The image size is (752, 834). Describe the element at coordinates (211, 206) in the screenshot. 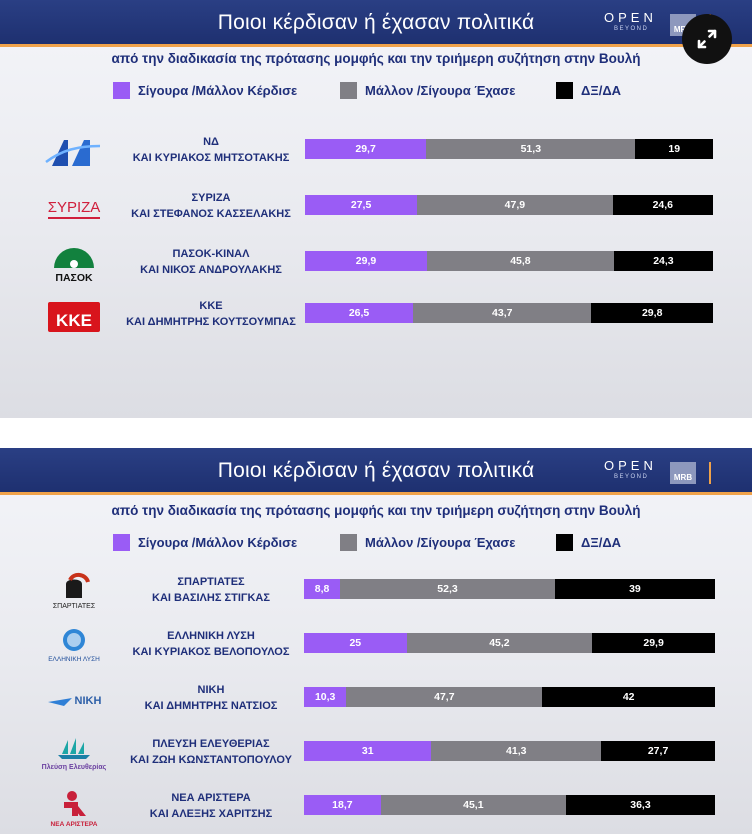

I see `party-name: ΣΥΡΙΖΑ ΚΑΙ ΣΤΕΦΑΝΟΣ ΚΑΣΣΕΛΑΚΗΣ` at that location.